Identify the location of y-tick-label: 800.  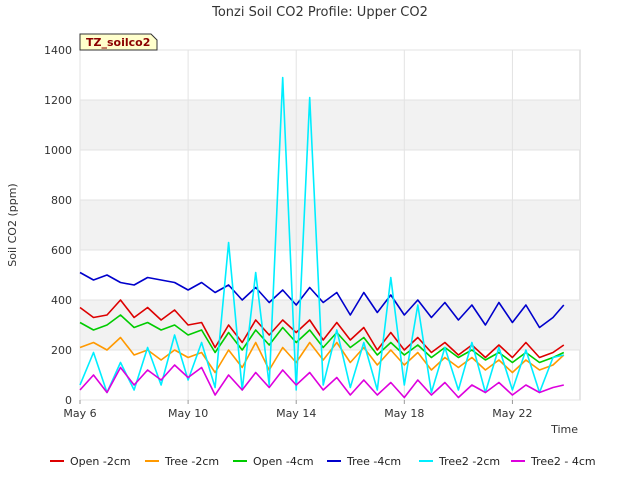
(61, 200).